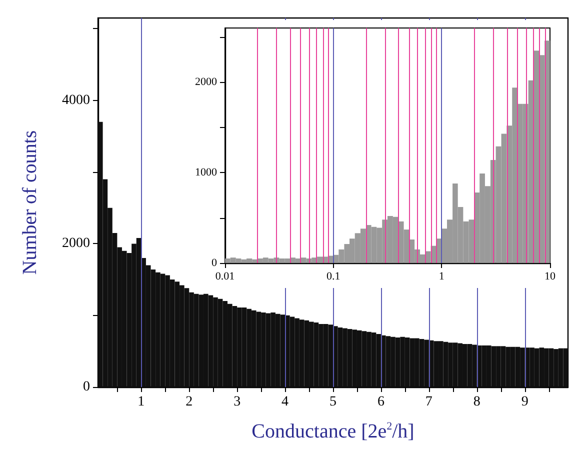 Image resolution: width=570 pixels, height=451 pixels. What do you see at coordinates (476, 402) in the screenshot?
I see `x-tick-label: 8` at bounding box center [476, 402].